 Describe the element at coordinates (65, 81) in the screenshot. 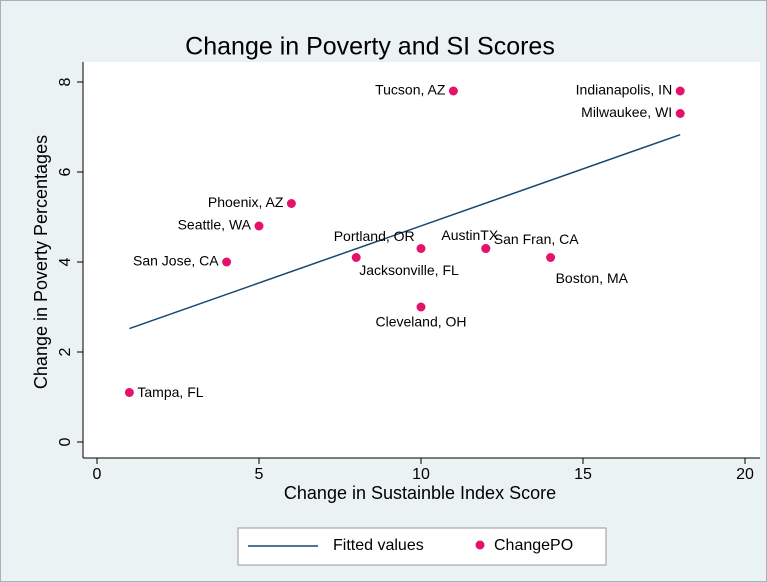

I see `y-tick-label: 8` at that location.